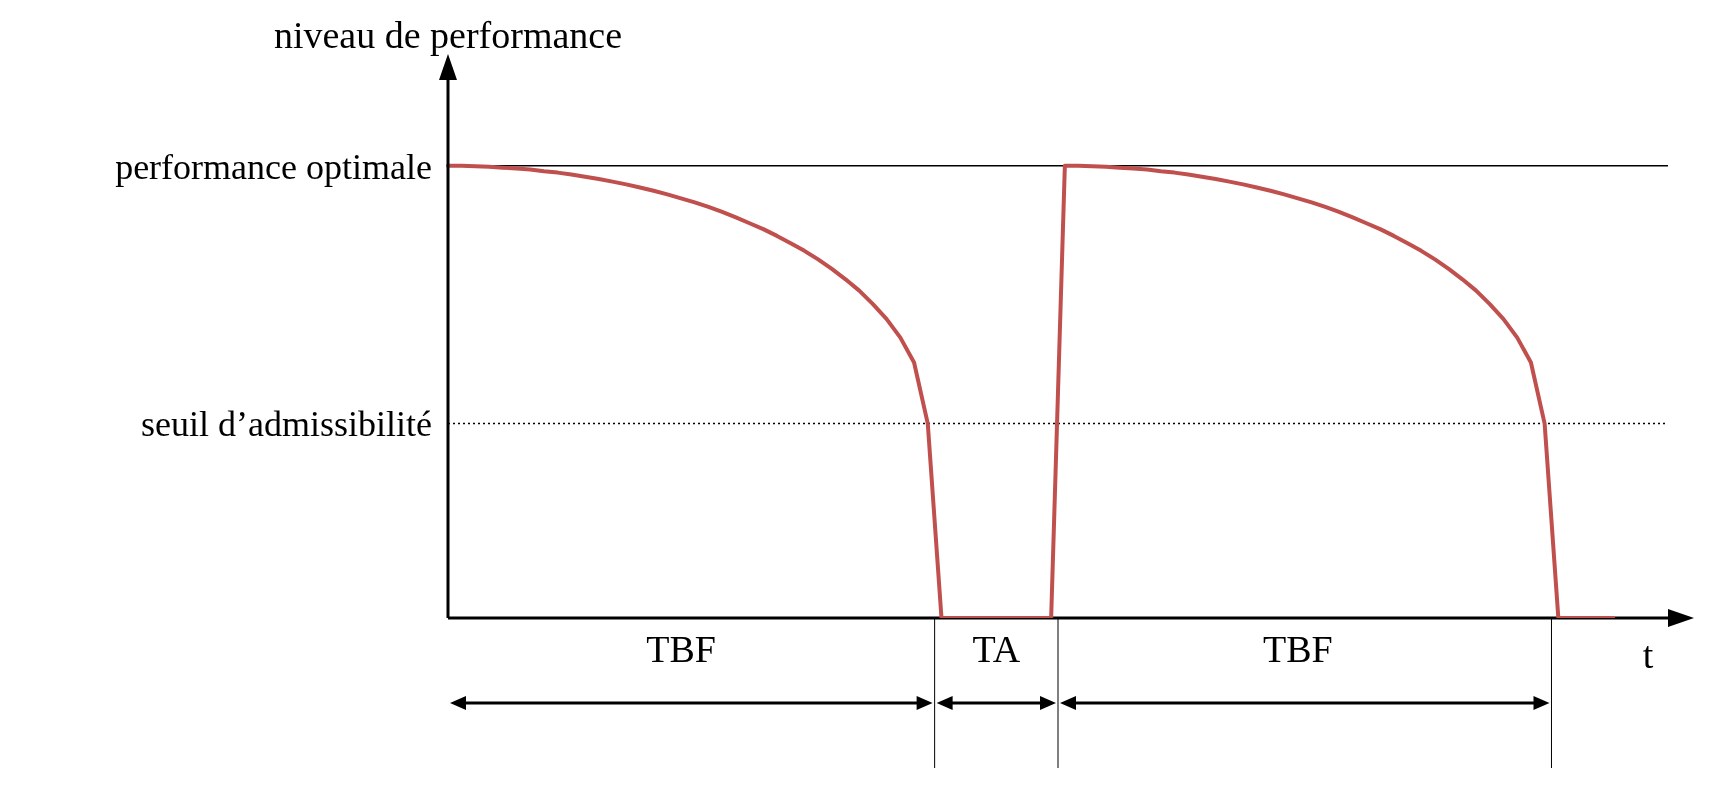 Image resolution: width=1727 pixels, height=786 pixels. Describe the element at coordinates (996, 649) in the screenshot. I see `x-tick-label: TA` at that location.